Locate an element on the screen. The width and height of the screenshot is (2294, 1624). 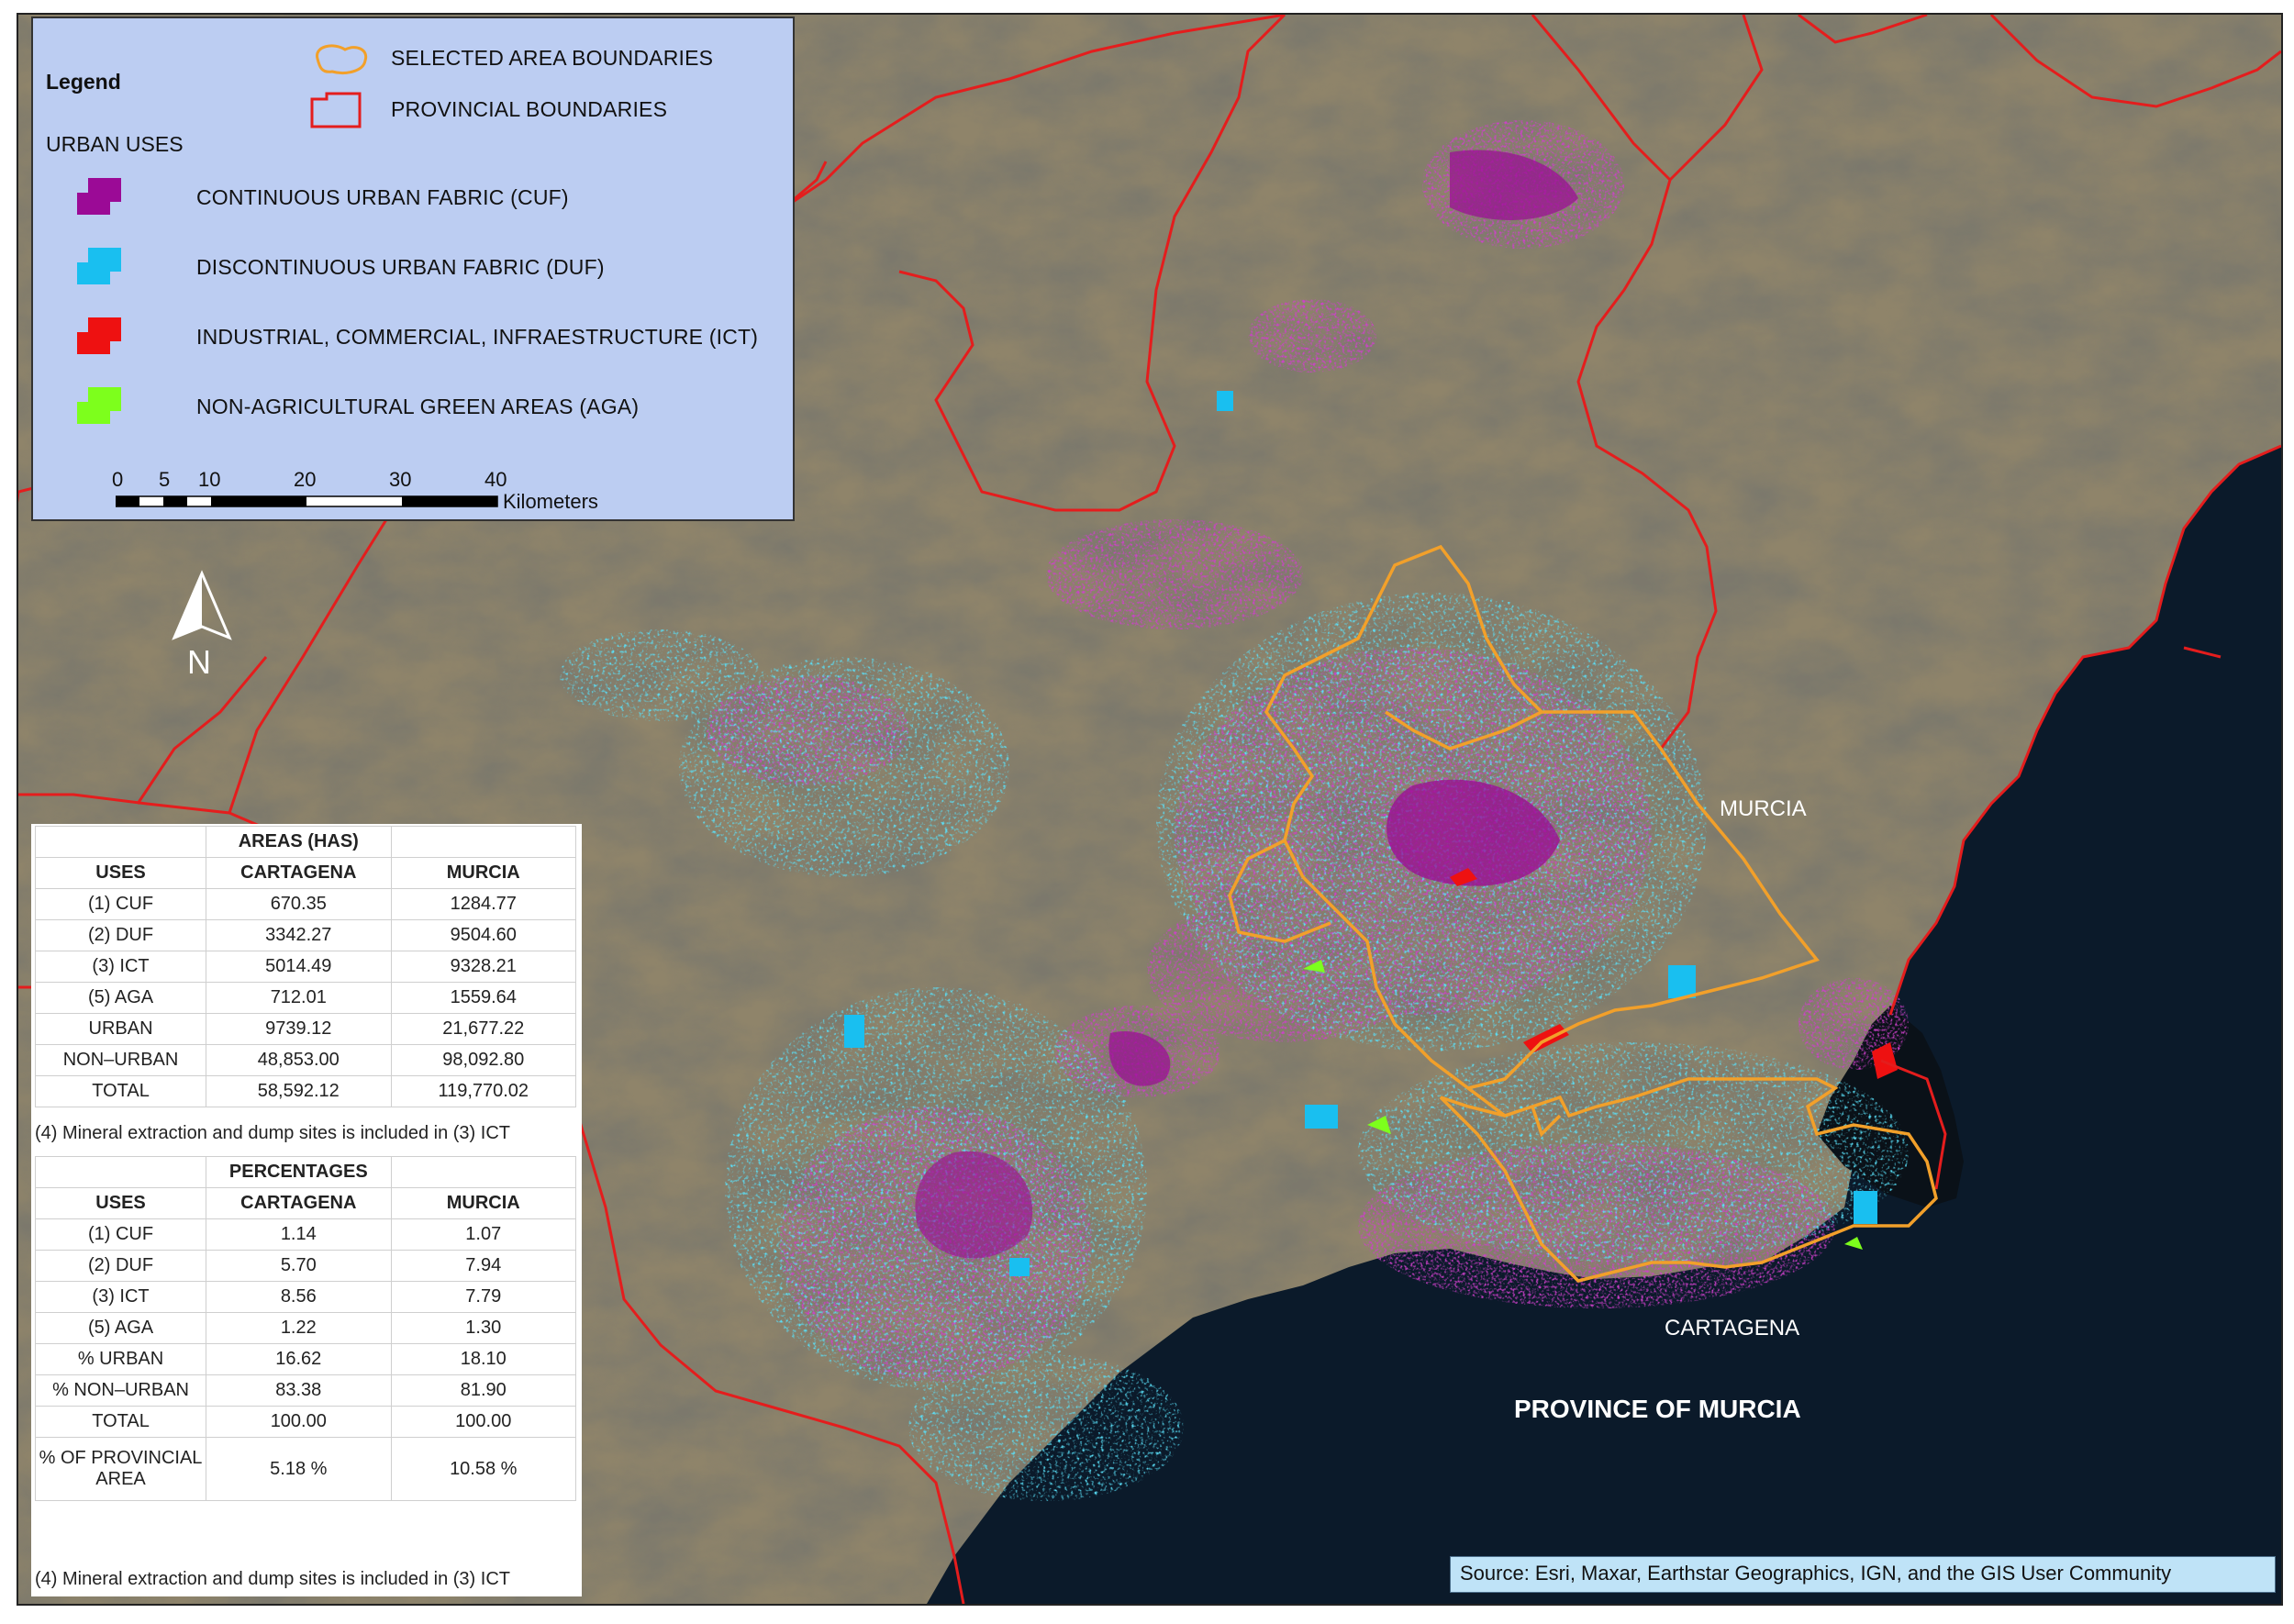
table-row: TOTAL 58,592.12 119,770.02 is located at coordinates (305, 1091).